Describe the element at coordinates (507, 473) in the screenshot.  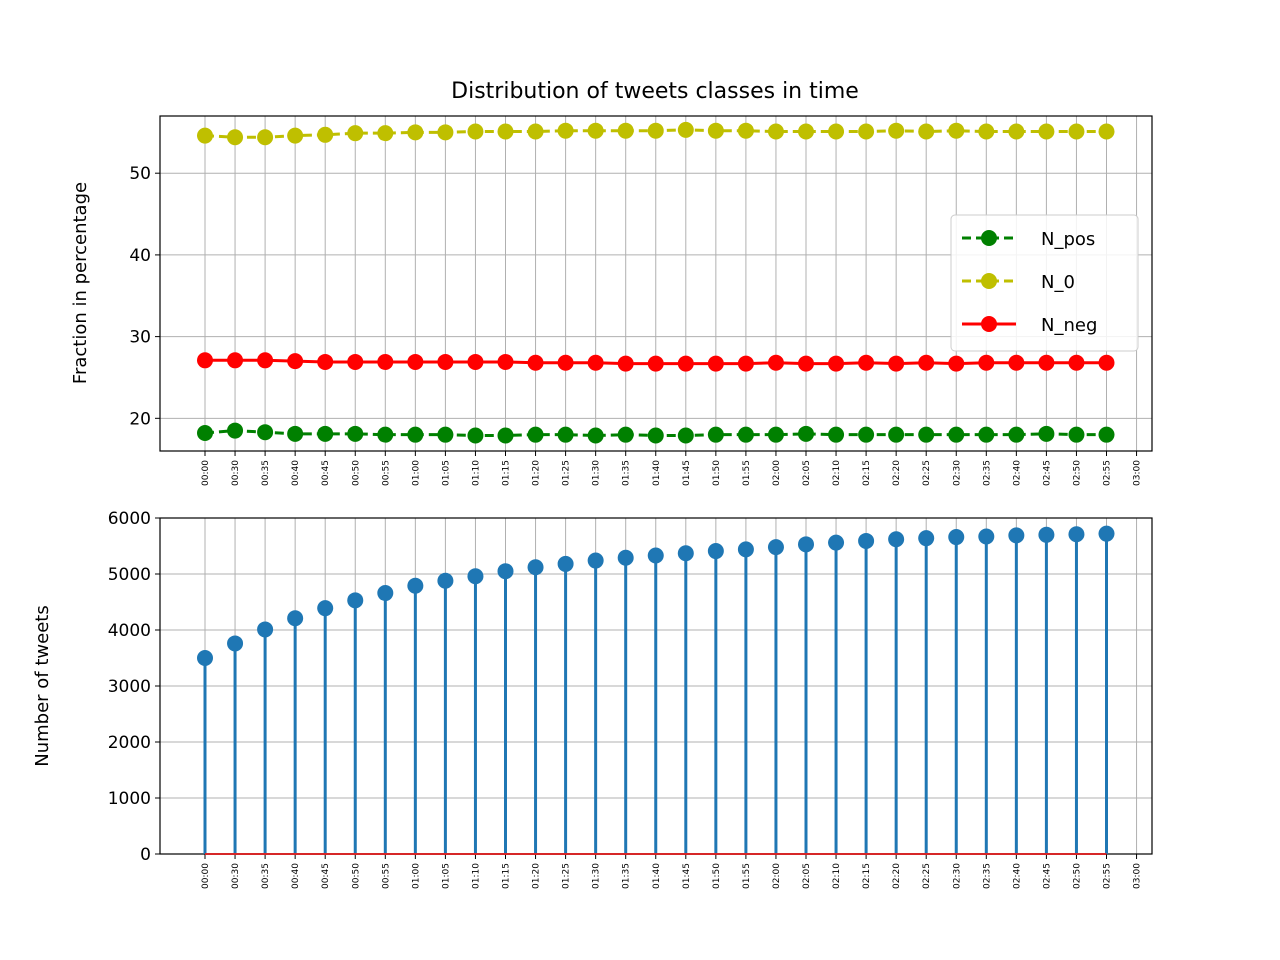
I see `top-xtick-label: 01:15` at that location.